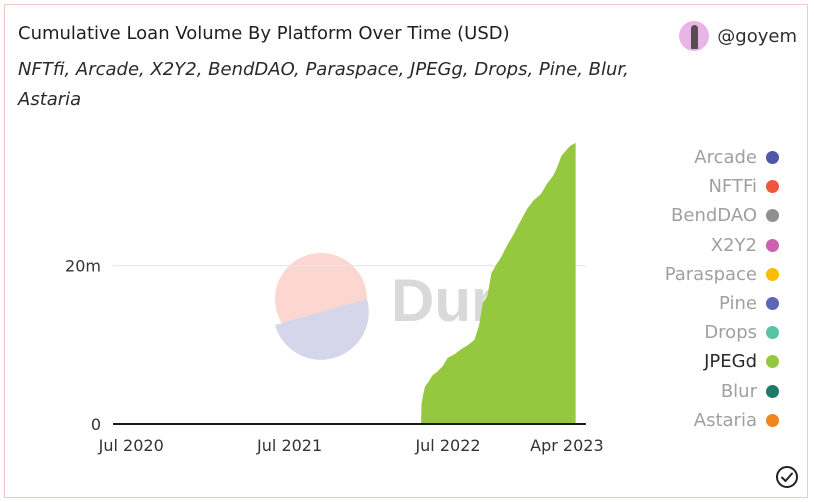 The image size is (814, 502). Describe the element at coordinates (96, 424) in the screenshot. I see `y-tick-label: 0` at that location.